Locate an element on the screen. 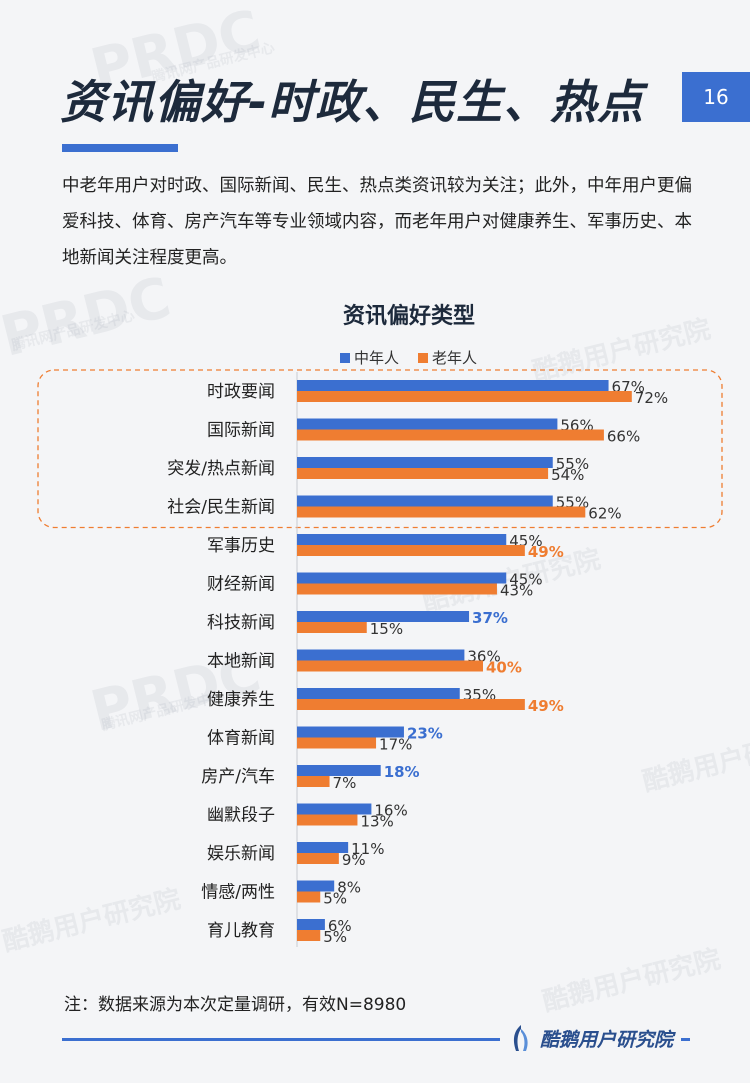 Image resolution: width=750 pixels, height=1083 pixels. data-label-middle-aged: 45% is located at coordinates (525, 580).